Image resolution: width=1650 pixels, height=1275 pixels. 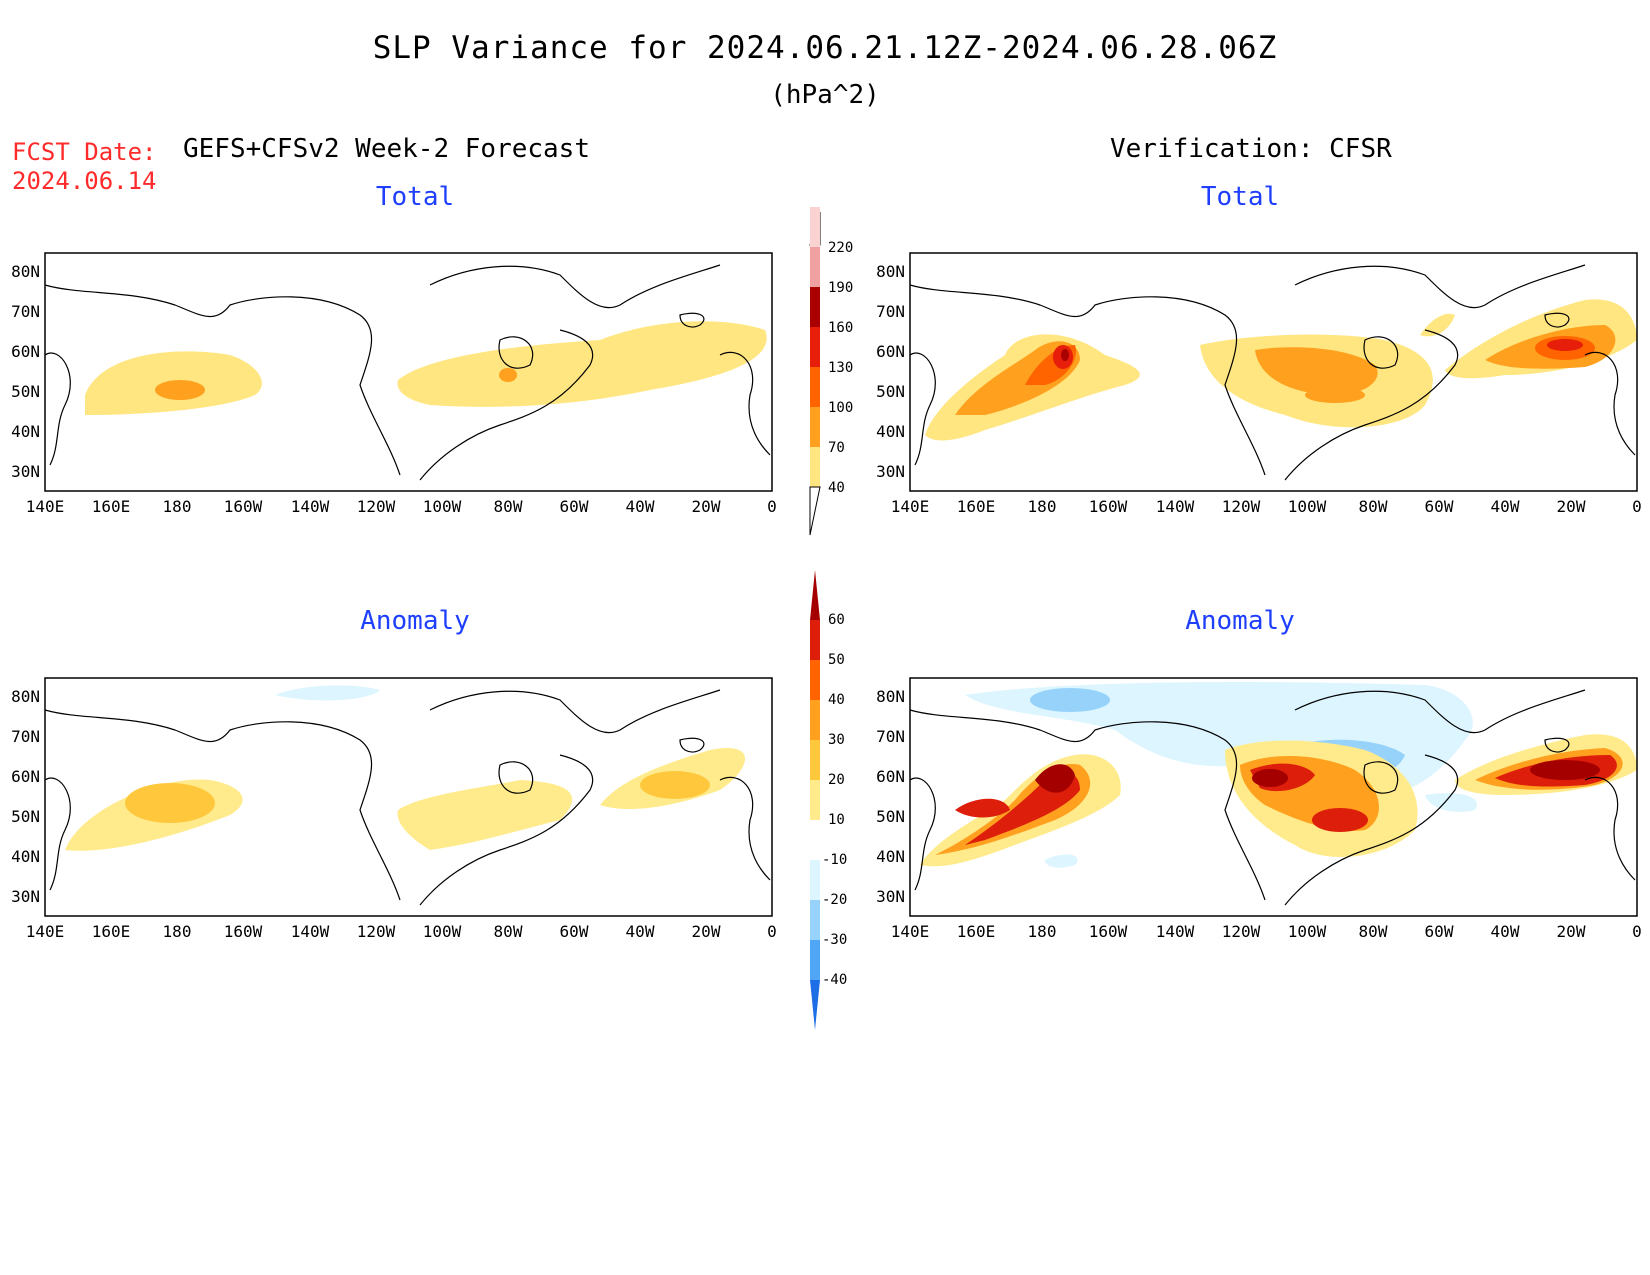 I want to click on colorbar-anomaly-label: -40, so click(x=834, y=980).